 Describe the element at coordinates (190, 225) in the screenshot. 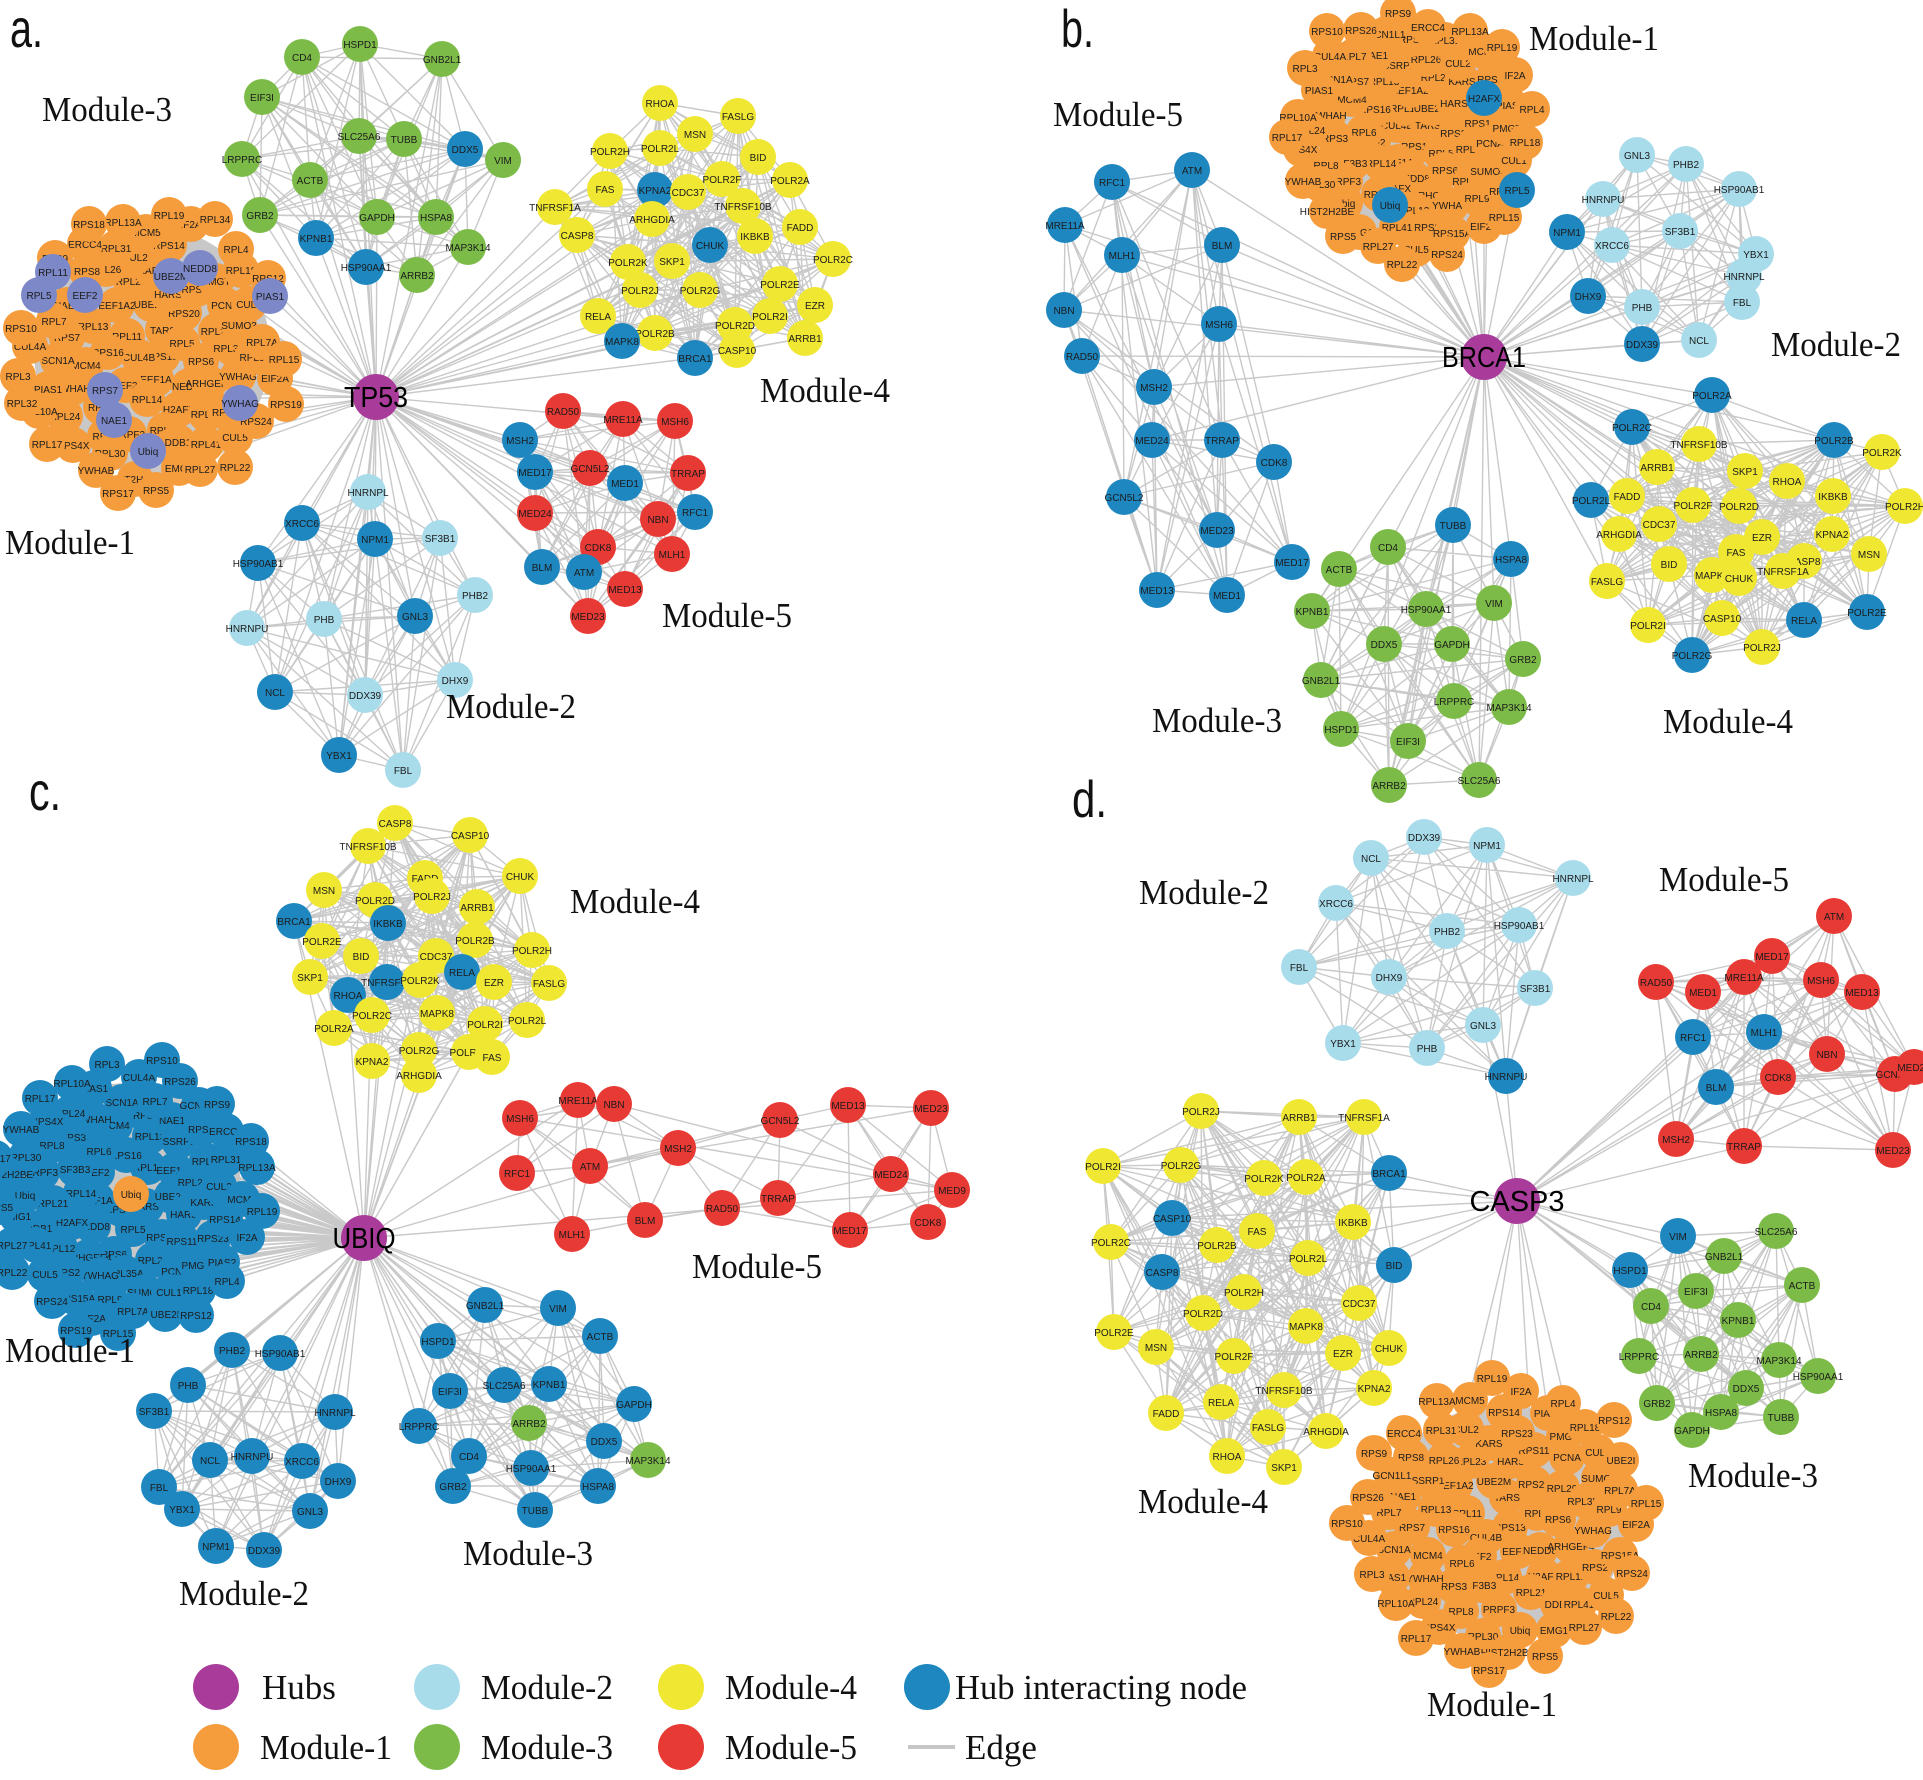

I see `svg-text: IF2A` at that location.